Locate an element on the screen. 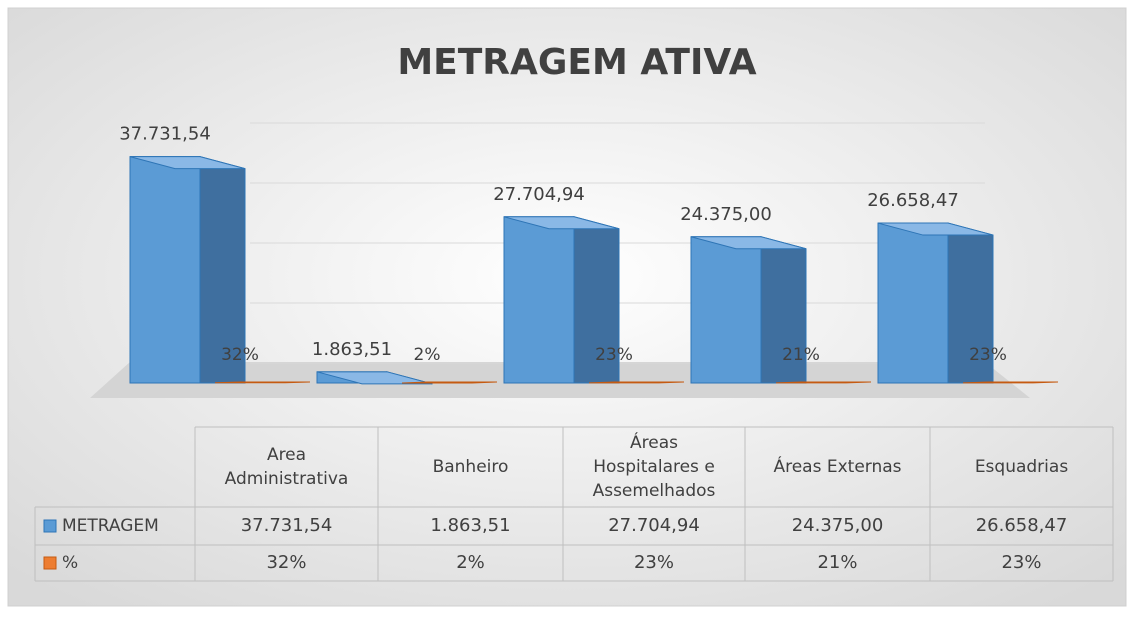  table-header: Áreas Hospitalares e Assemelhados is located at coordinates (654, 466).